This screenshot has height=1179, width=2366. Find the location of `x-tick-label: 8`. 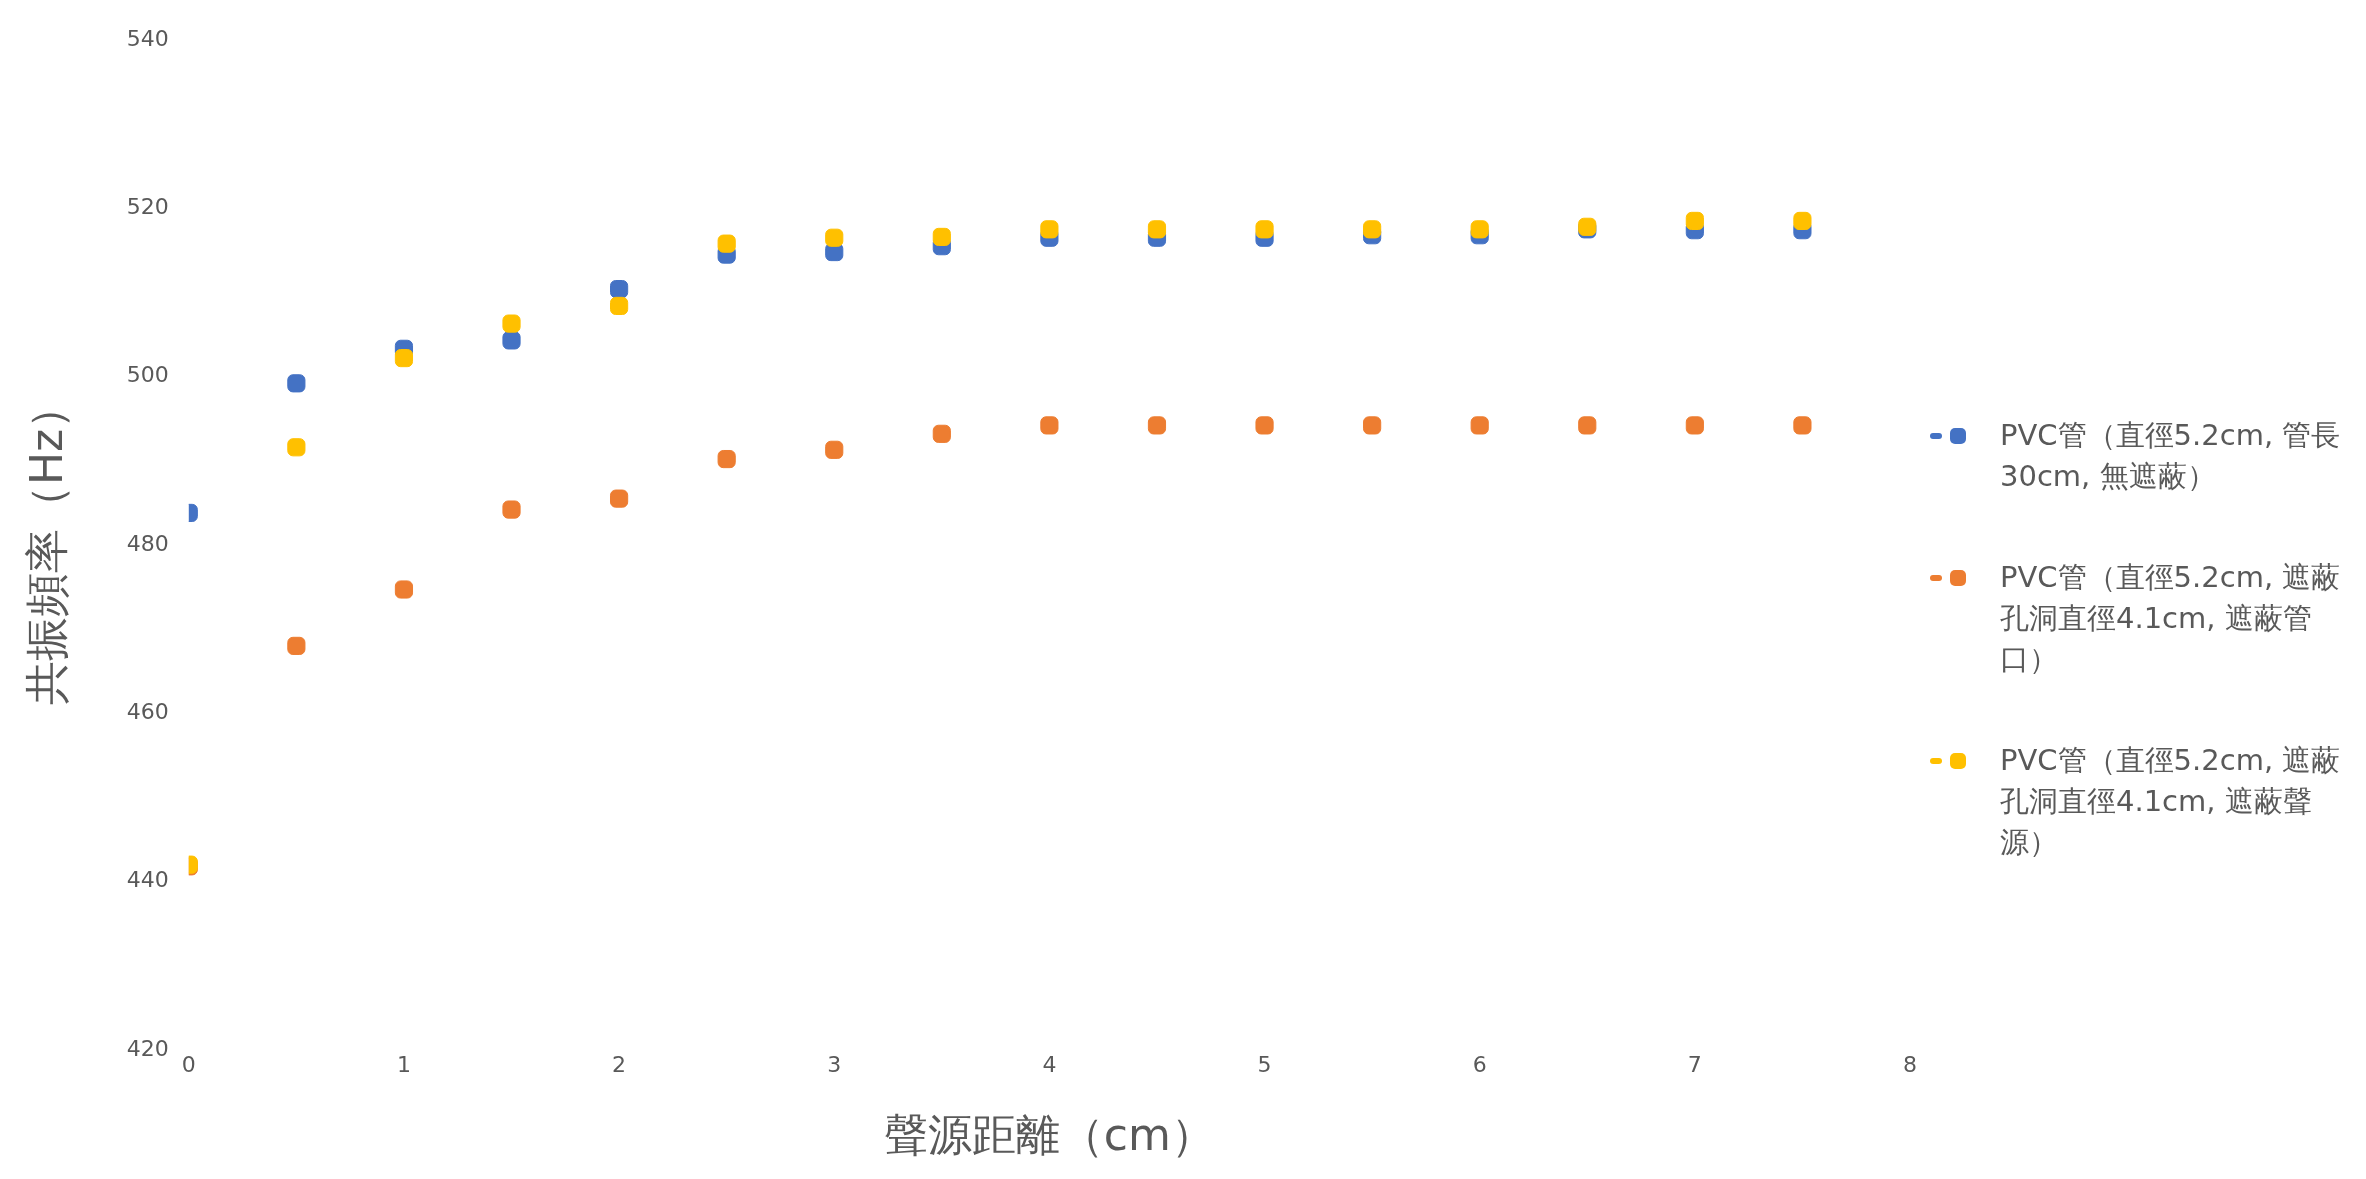

x-tick-label: 8 is located at coordinates (1910, 1064).